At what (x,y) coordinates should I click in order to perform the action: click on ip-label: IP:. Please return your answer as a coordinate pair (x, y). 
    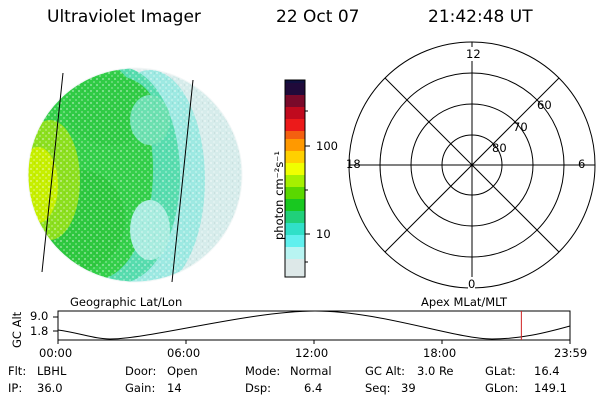
    Looking at the image, I should click on (15, 388).